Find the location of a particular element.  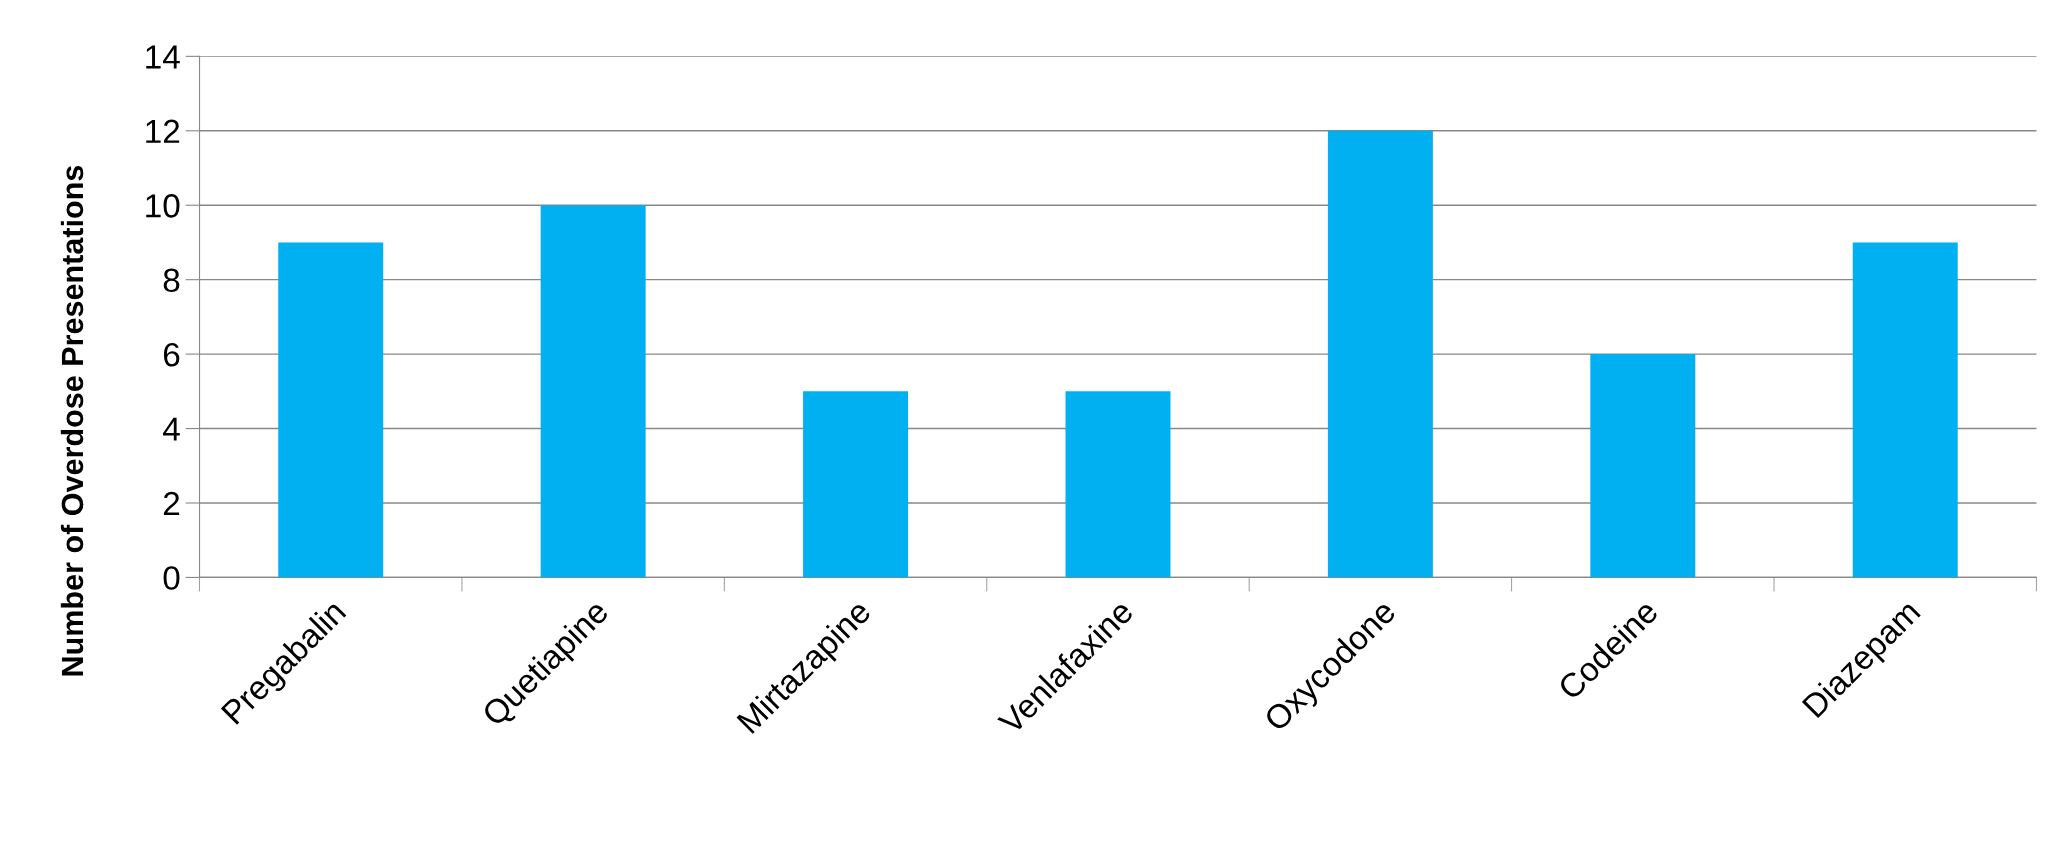

y-tick-label: 2 is located at coordinates (171, 503).